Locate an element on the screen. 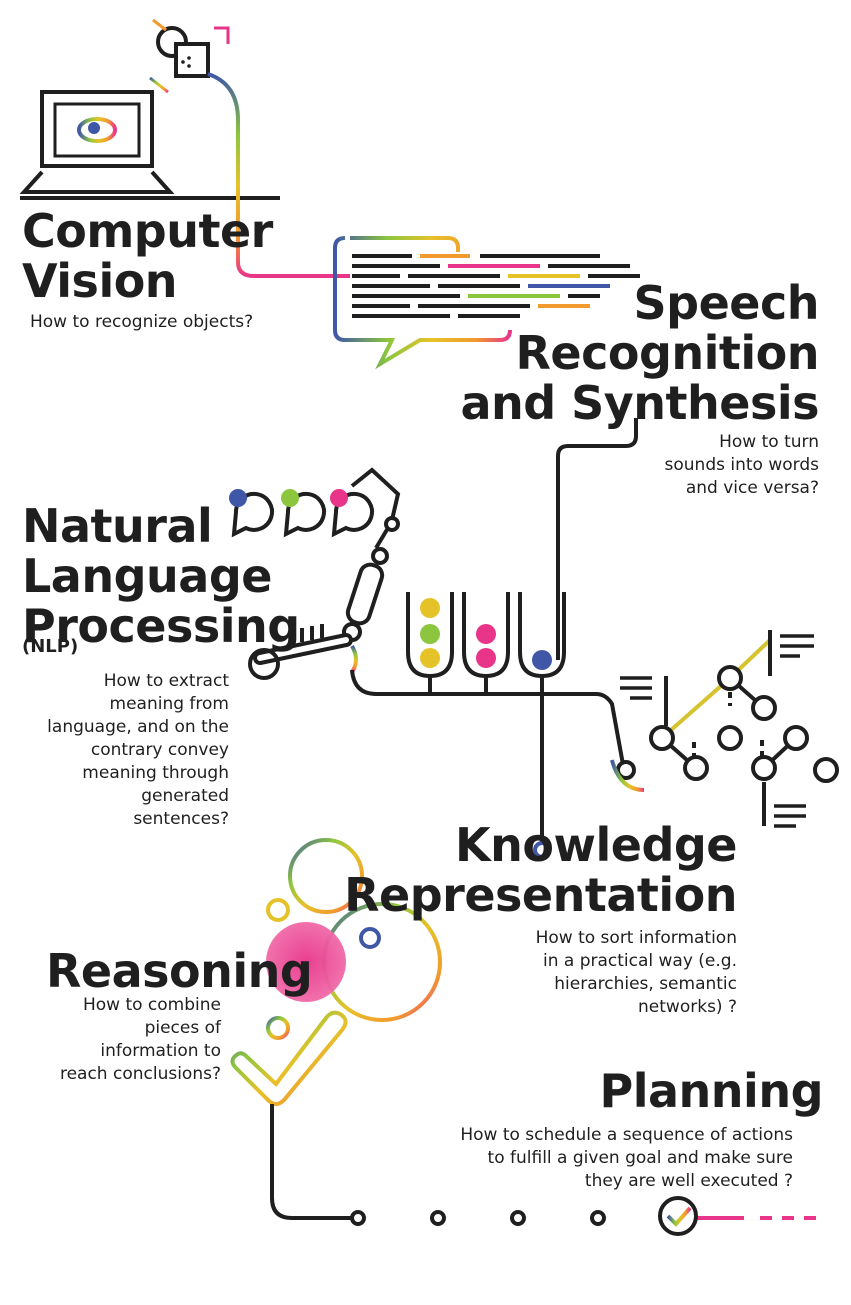 The image size is (851, 1305). speech-title-line: Recognition is located at coordinates (667, 353).